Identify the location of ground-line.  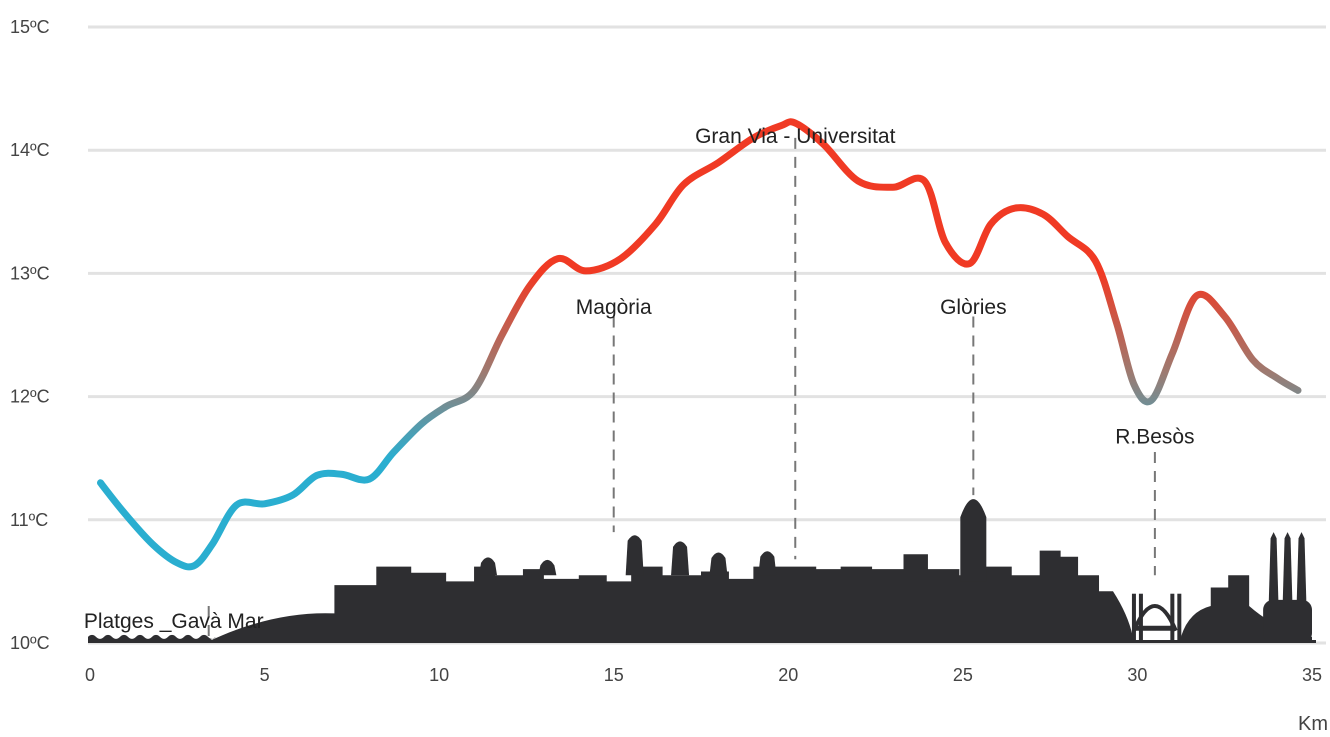
(702, 641).